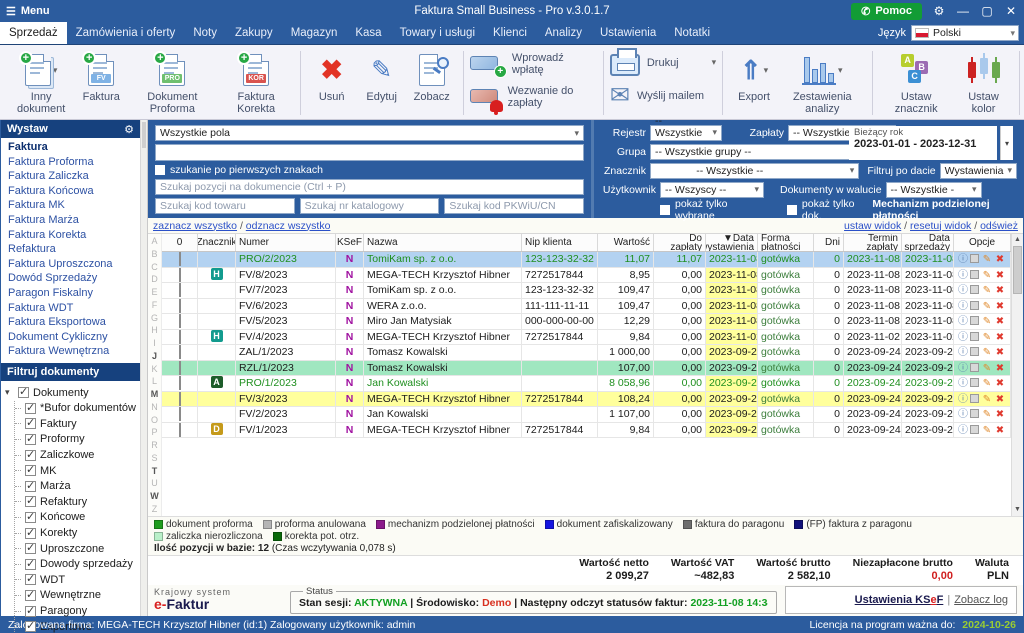 The width and height of the screenshot is (1024, 633). I want to click on tab-analizy: Analizy, so click(563, 33).